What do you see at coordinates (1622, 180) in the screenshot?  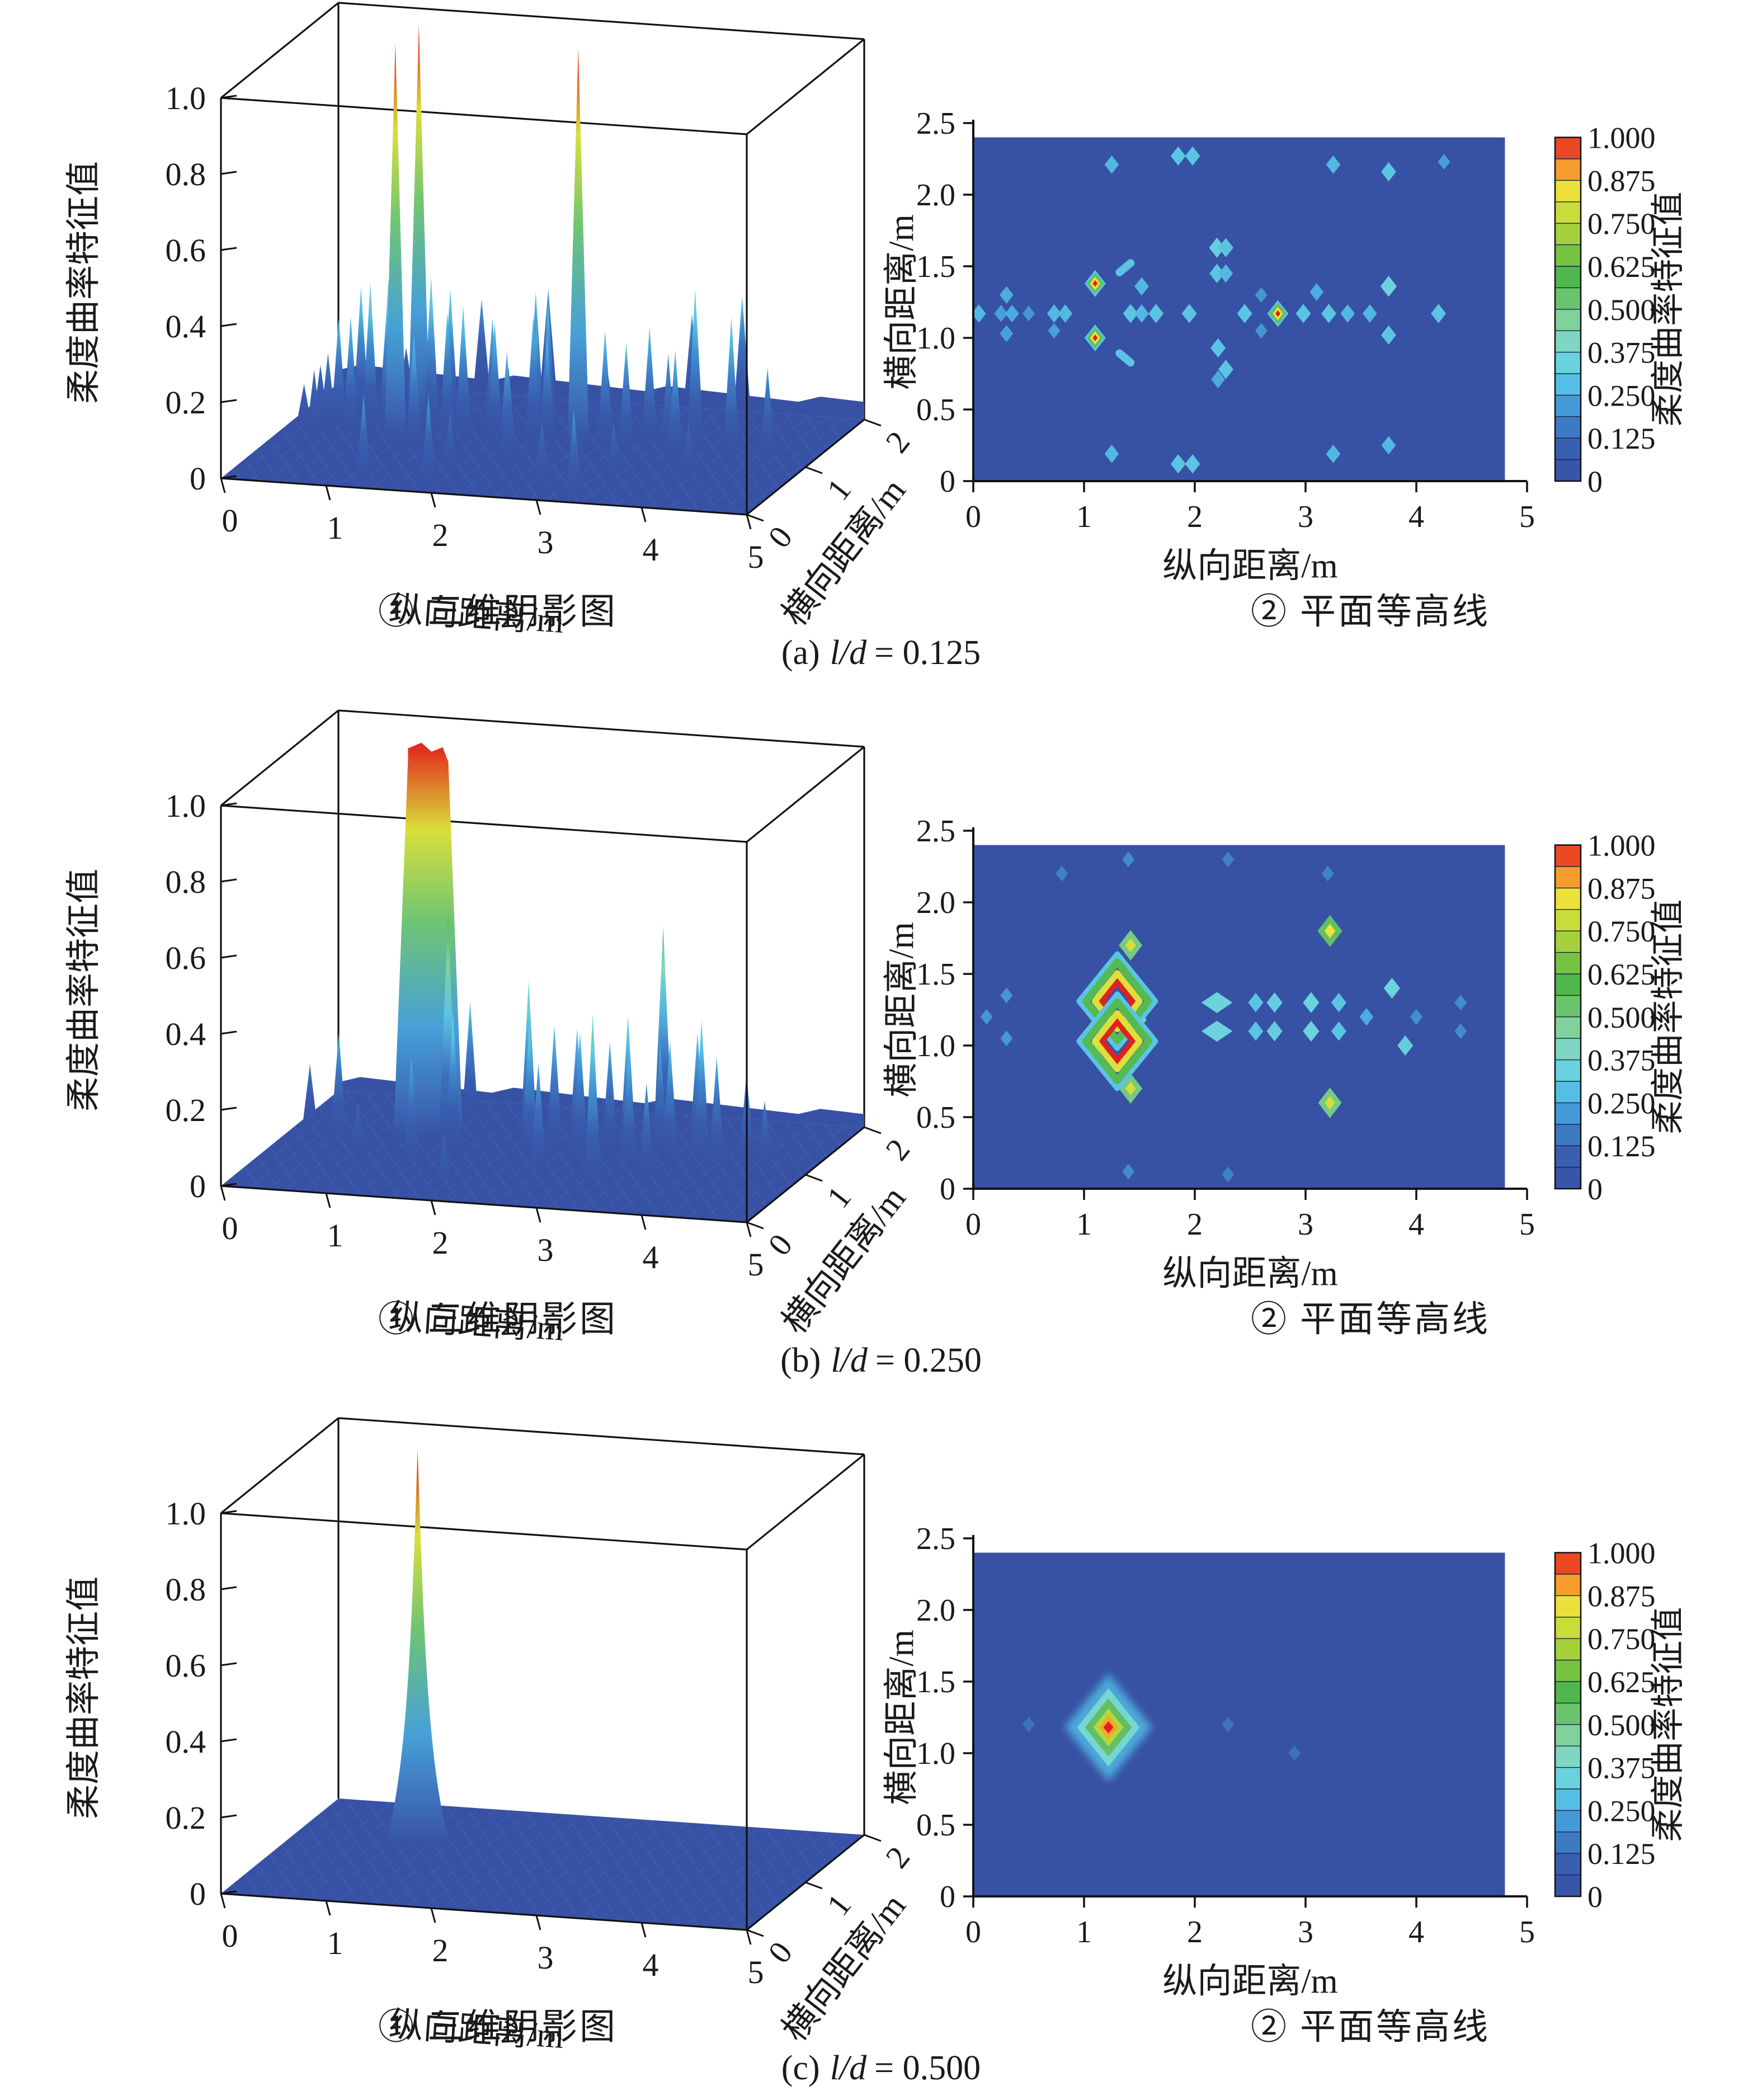 I see `colorbar-tick-label: 0.875` at bounding box center [1622, 180].